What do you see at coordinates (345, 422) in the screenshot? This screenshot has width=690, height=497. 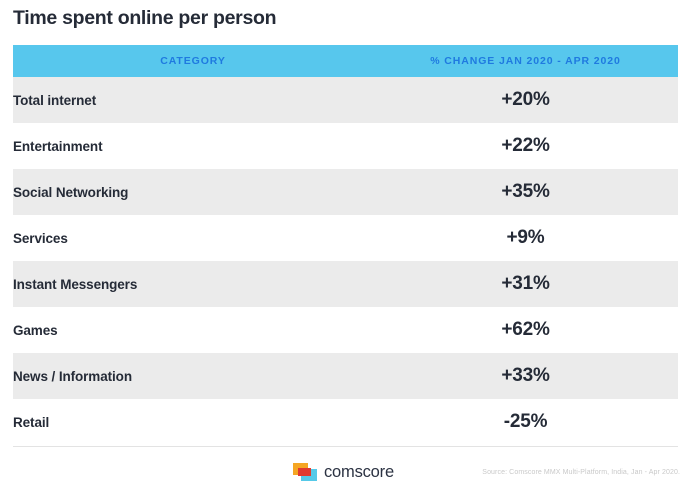 I see `table-row: Retail -25%` at bounding box center [345, 422].